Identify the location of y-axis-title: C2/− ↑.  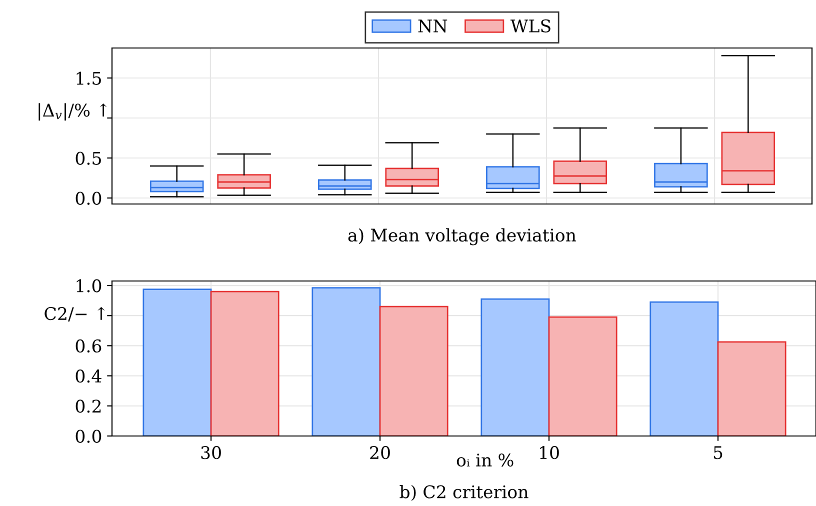
(74, 314).